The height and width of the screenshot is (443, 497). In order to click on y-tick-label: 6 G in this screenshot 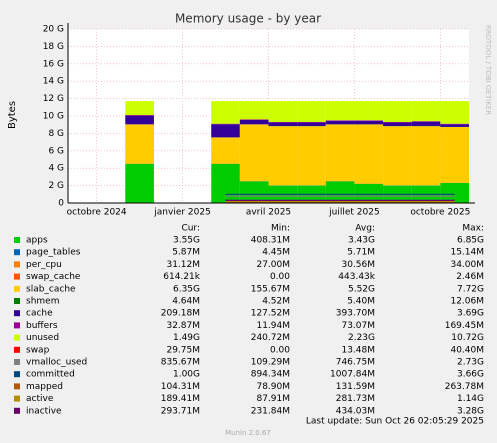, I will do `click(56, 151)`.